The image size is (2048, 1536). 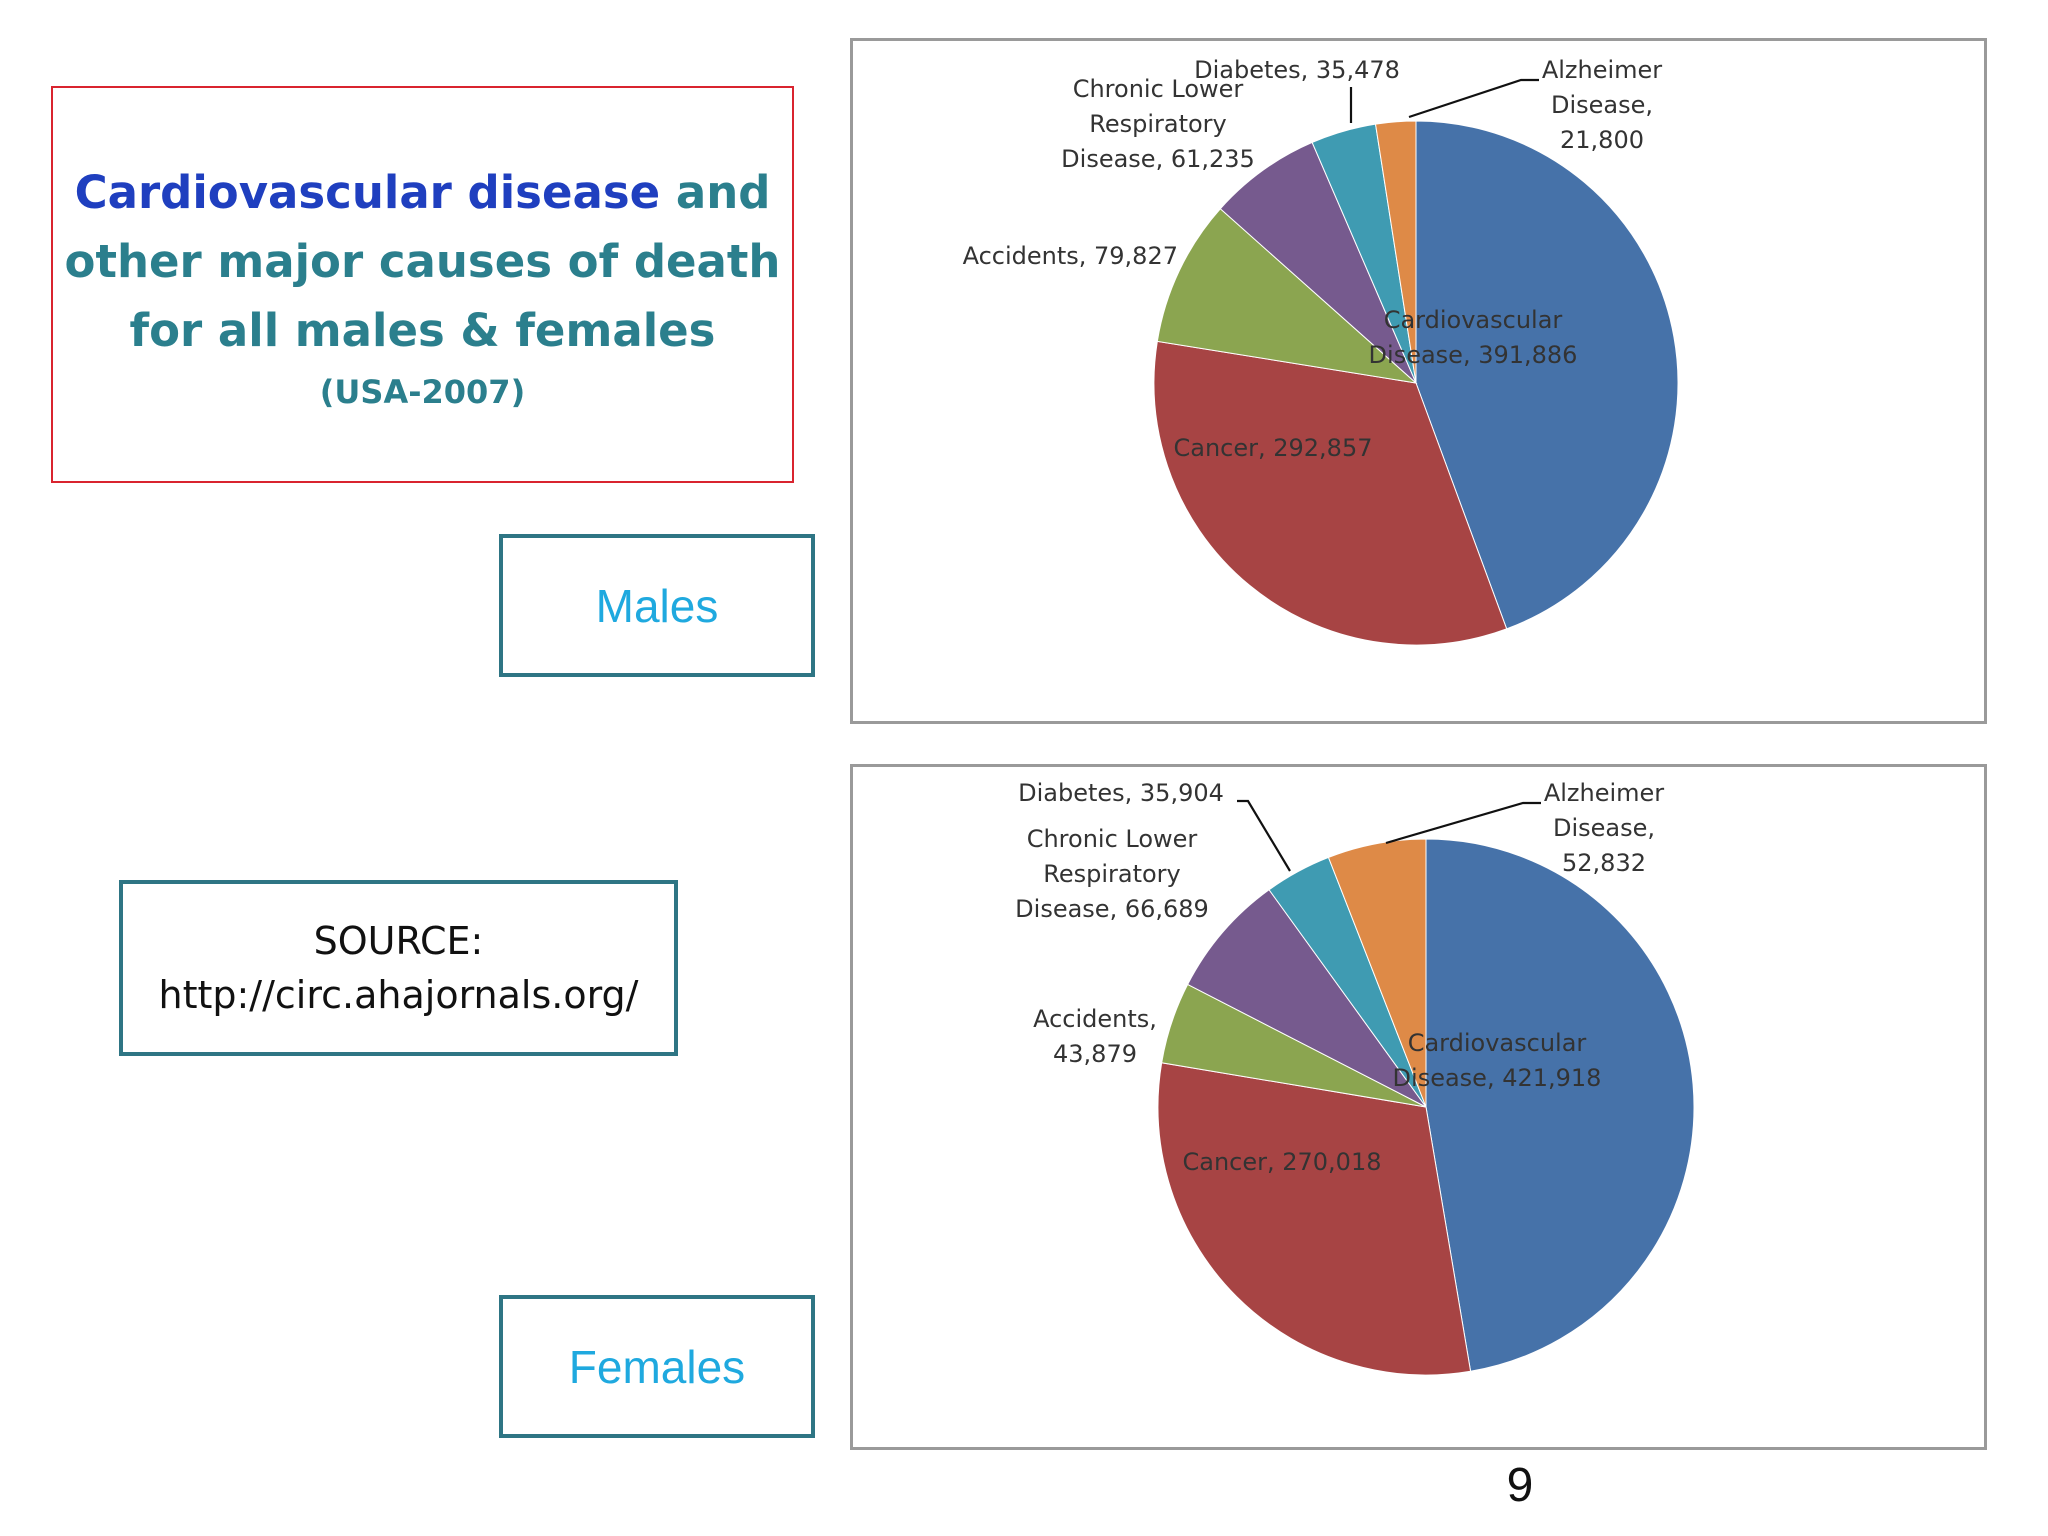 I want to click on females-slice-cardiovascular, so click(x=1560, y=1105).